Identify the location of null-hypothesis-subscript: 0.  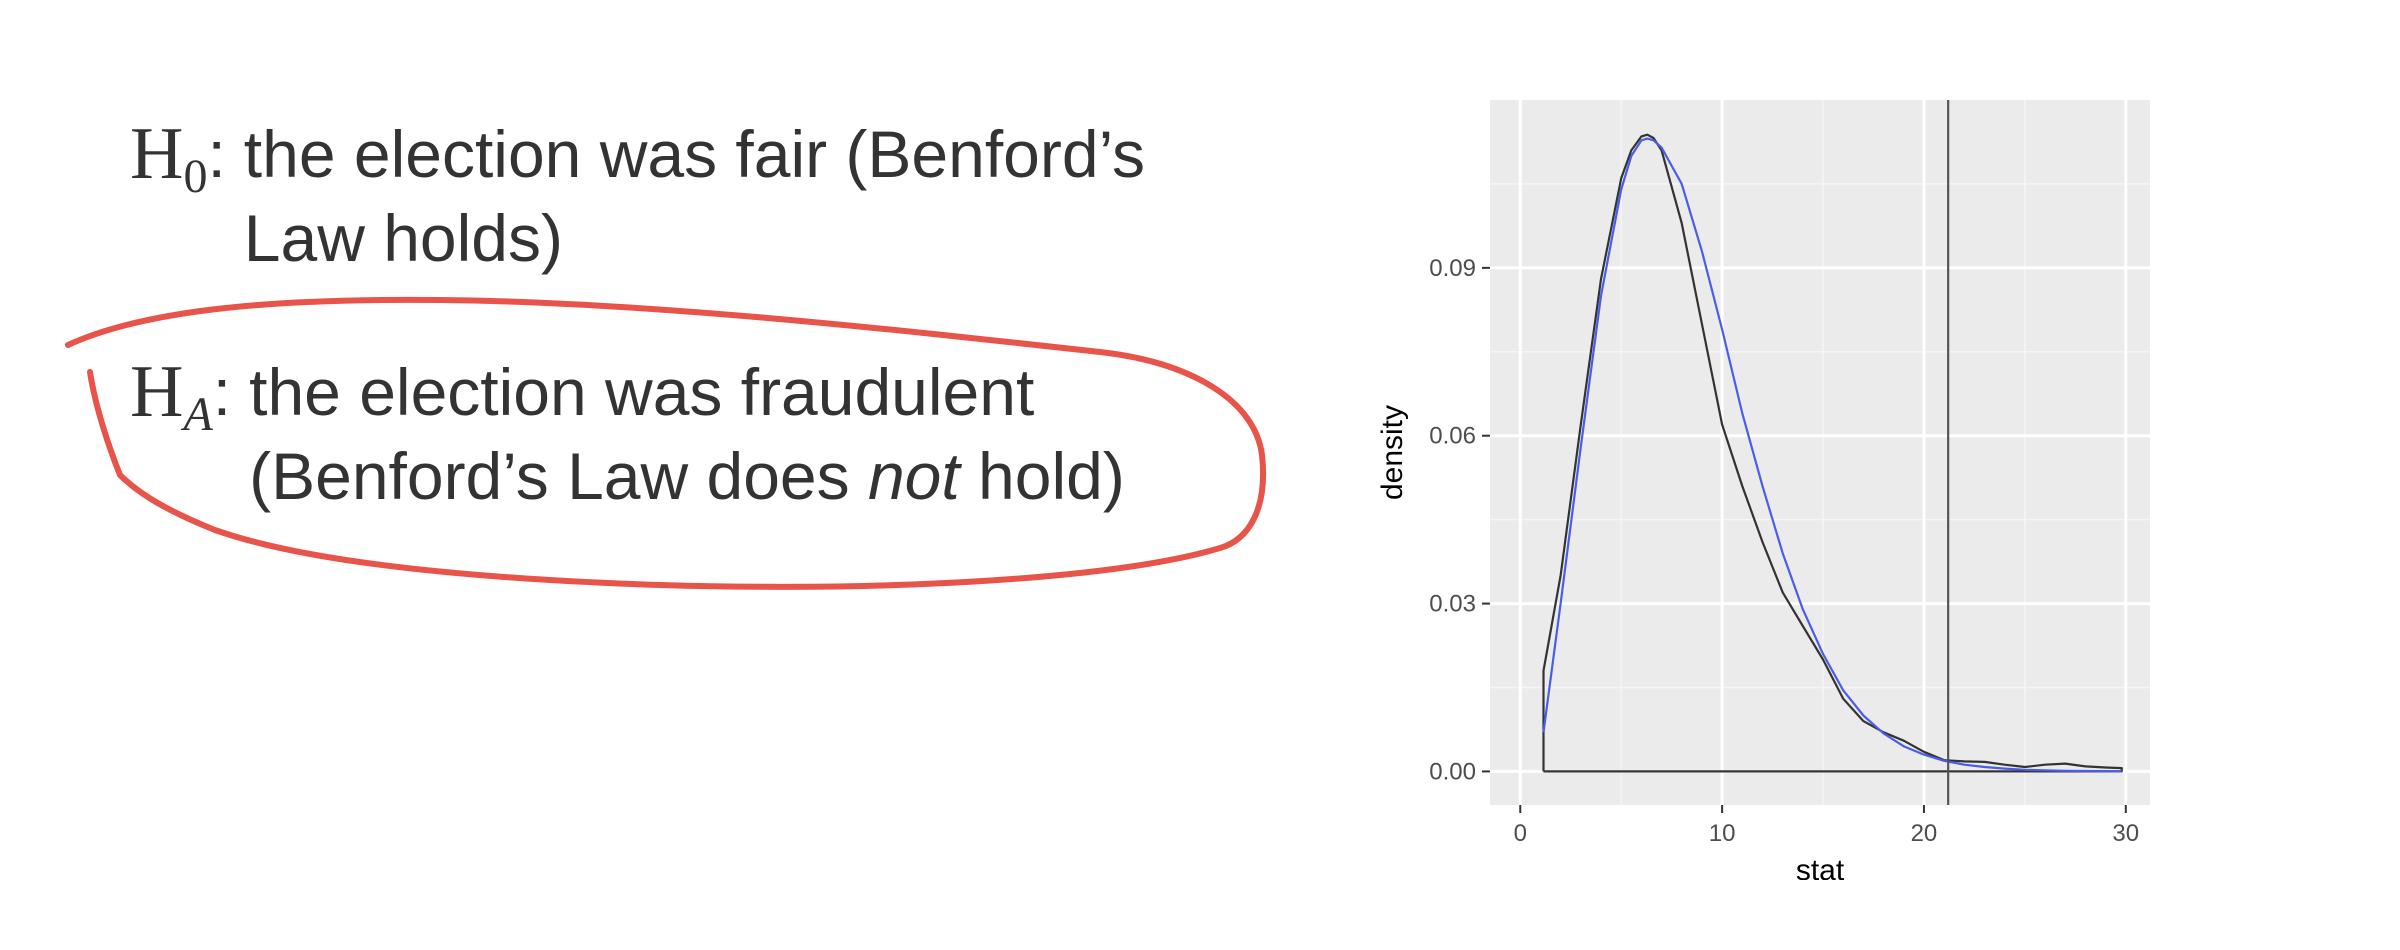
(195, 176).